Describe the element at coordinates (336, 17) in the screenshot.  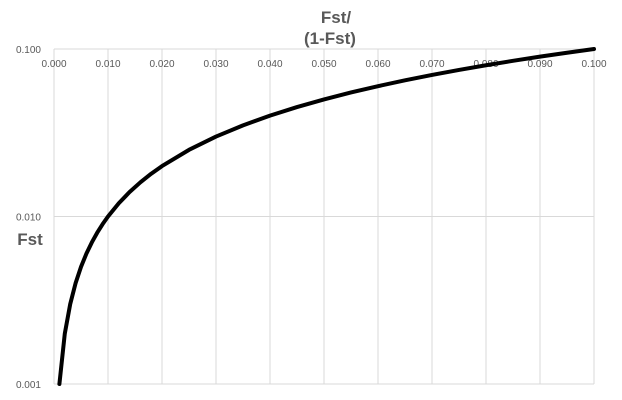
I see `chart-title-line-1: Fst/` at that location.